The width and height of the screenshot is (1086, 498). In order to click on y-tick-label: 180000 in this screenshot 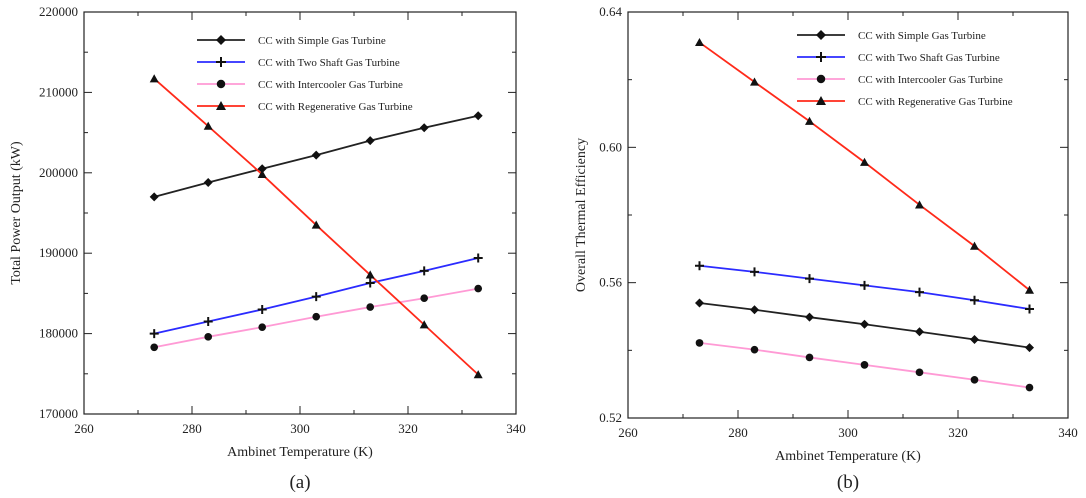, I will do `click(58, 333)`.